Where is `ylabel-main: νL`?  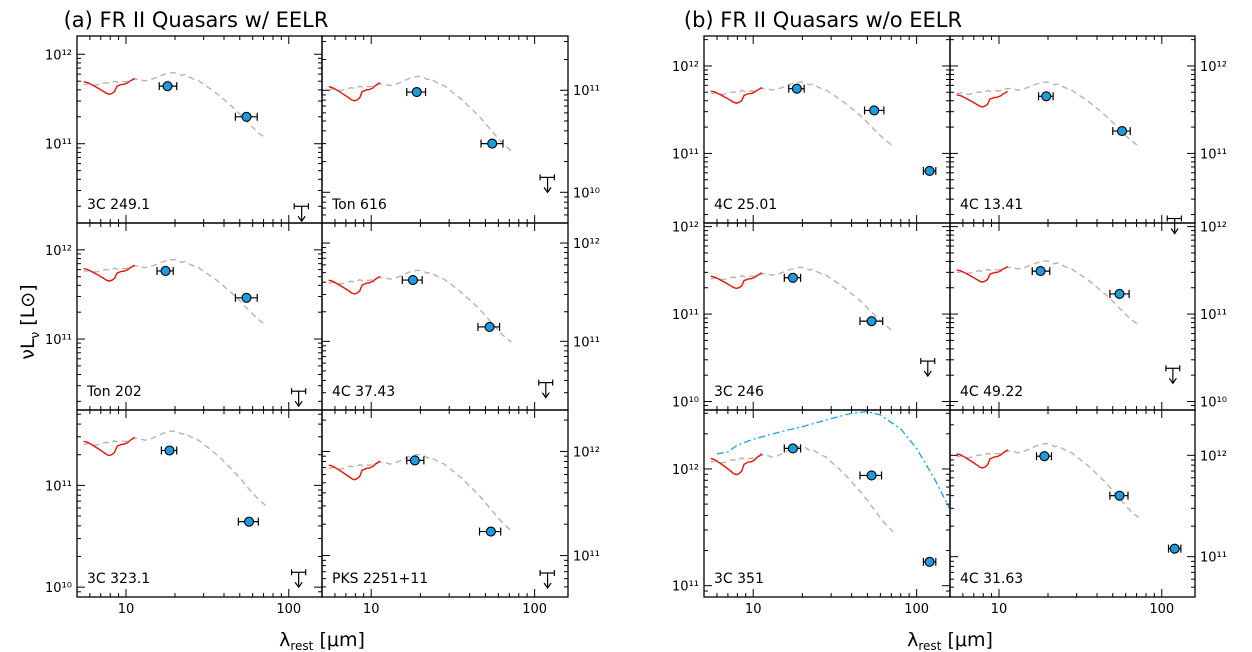 ylabel-main: νL is located at coordinates (28, 349).